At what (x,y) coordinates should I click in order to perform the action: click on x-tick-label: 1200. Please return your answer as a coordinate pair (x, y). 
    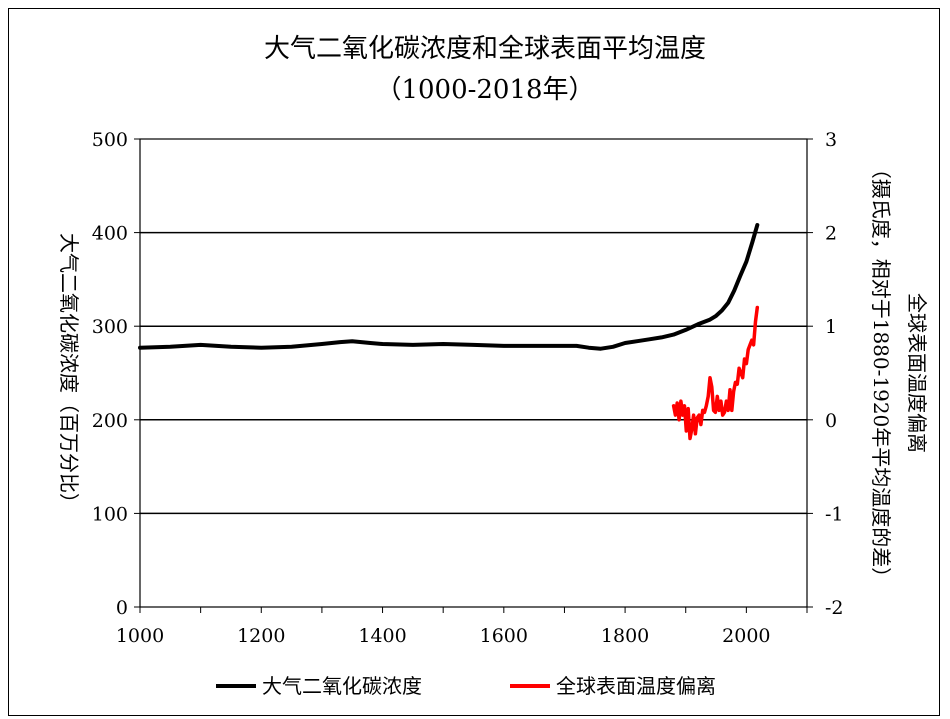
    Looking at the image, I should click on (261, 636).